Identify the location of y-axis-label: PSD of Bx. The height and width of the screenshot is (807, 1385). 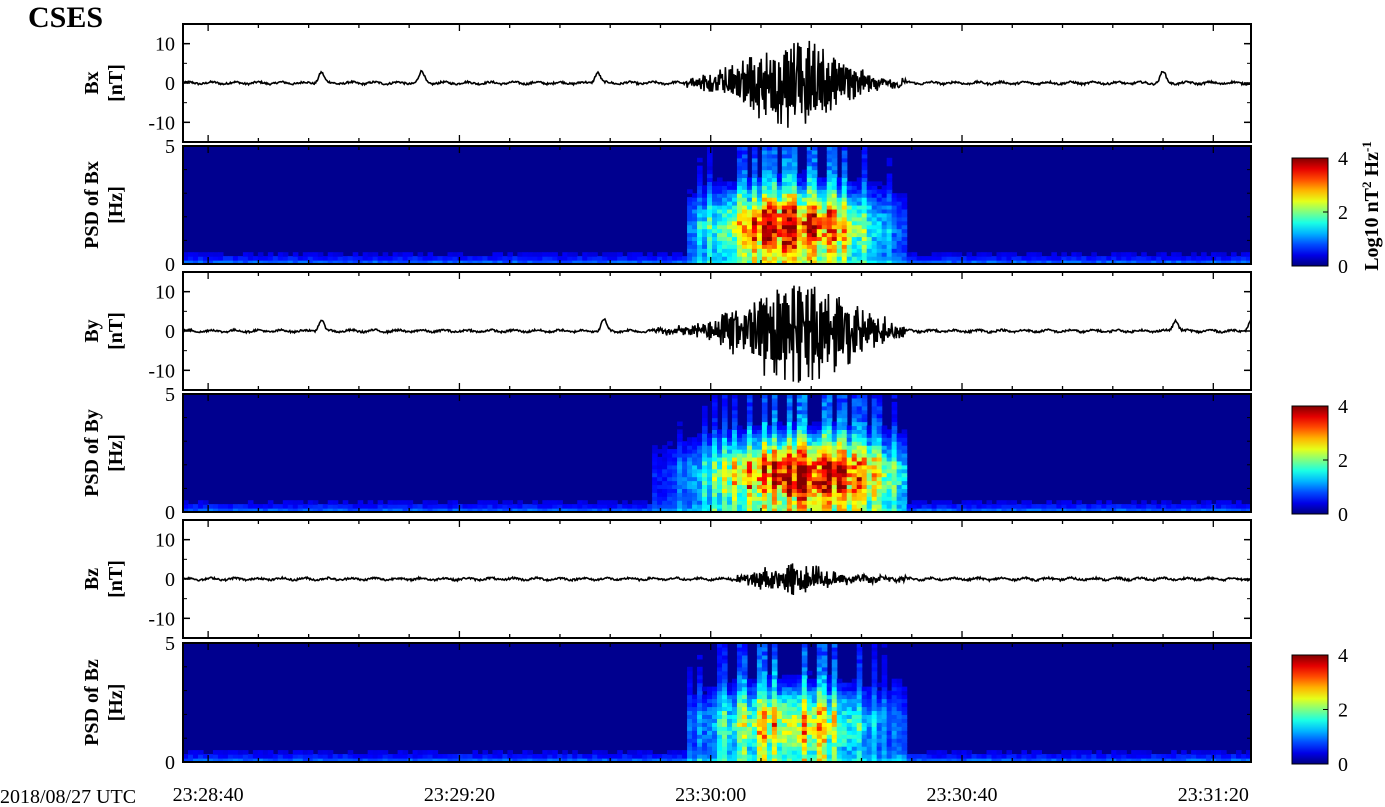
(92, 205).